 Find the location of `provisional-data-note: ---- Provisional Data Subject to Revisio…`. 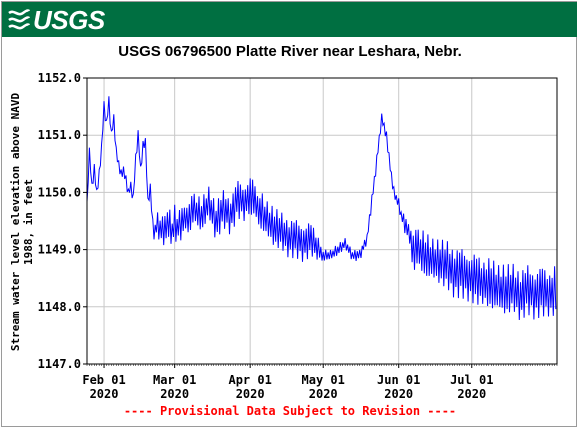

provisional-data-note: ---- Provisional Data Subject to Revisio… is located at coordinates (290, 411).